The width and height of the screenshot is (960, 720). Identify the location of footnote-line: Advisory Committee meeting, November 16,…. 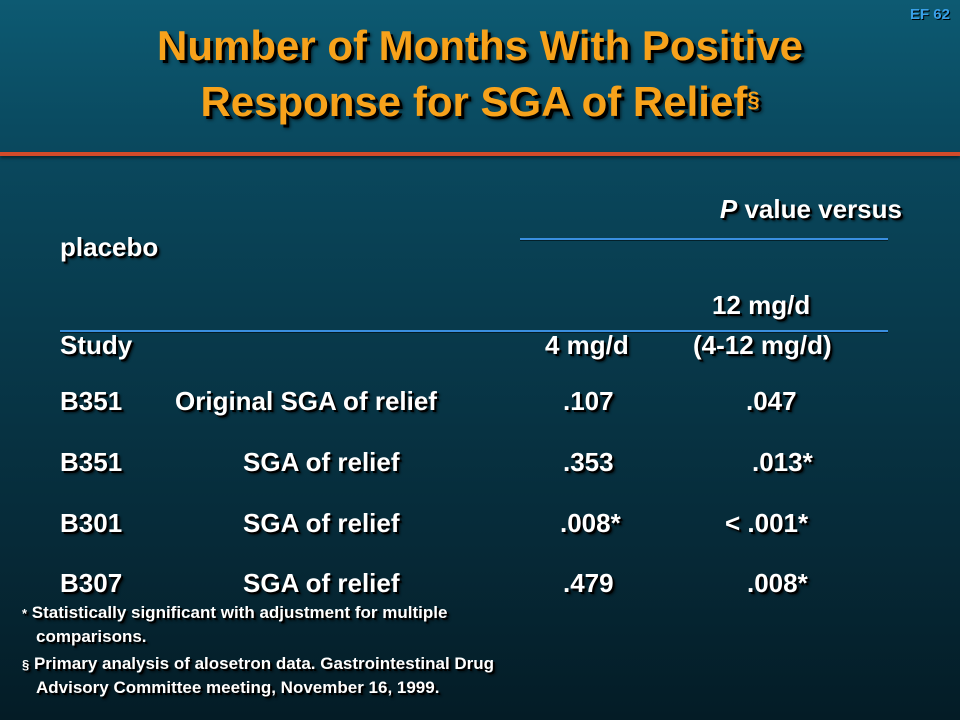
(238, 687).